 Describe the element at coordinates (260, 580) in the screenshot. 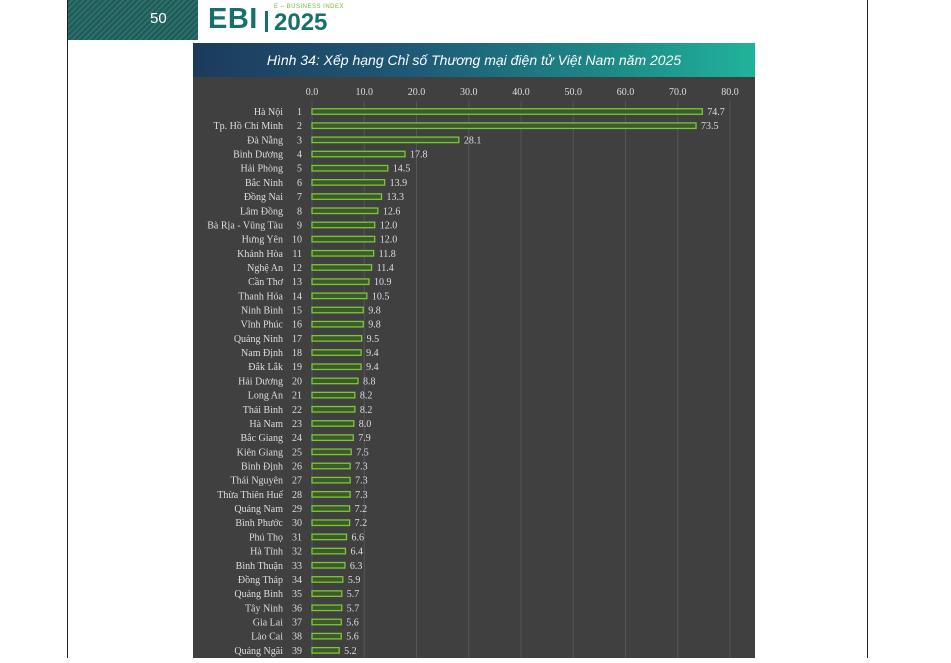

I see `province-label: Đồng Tháp` at that location.